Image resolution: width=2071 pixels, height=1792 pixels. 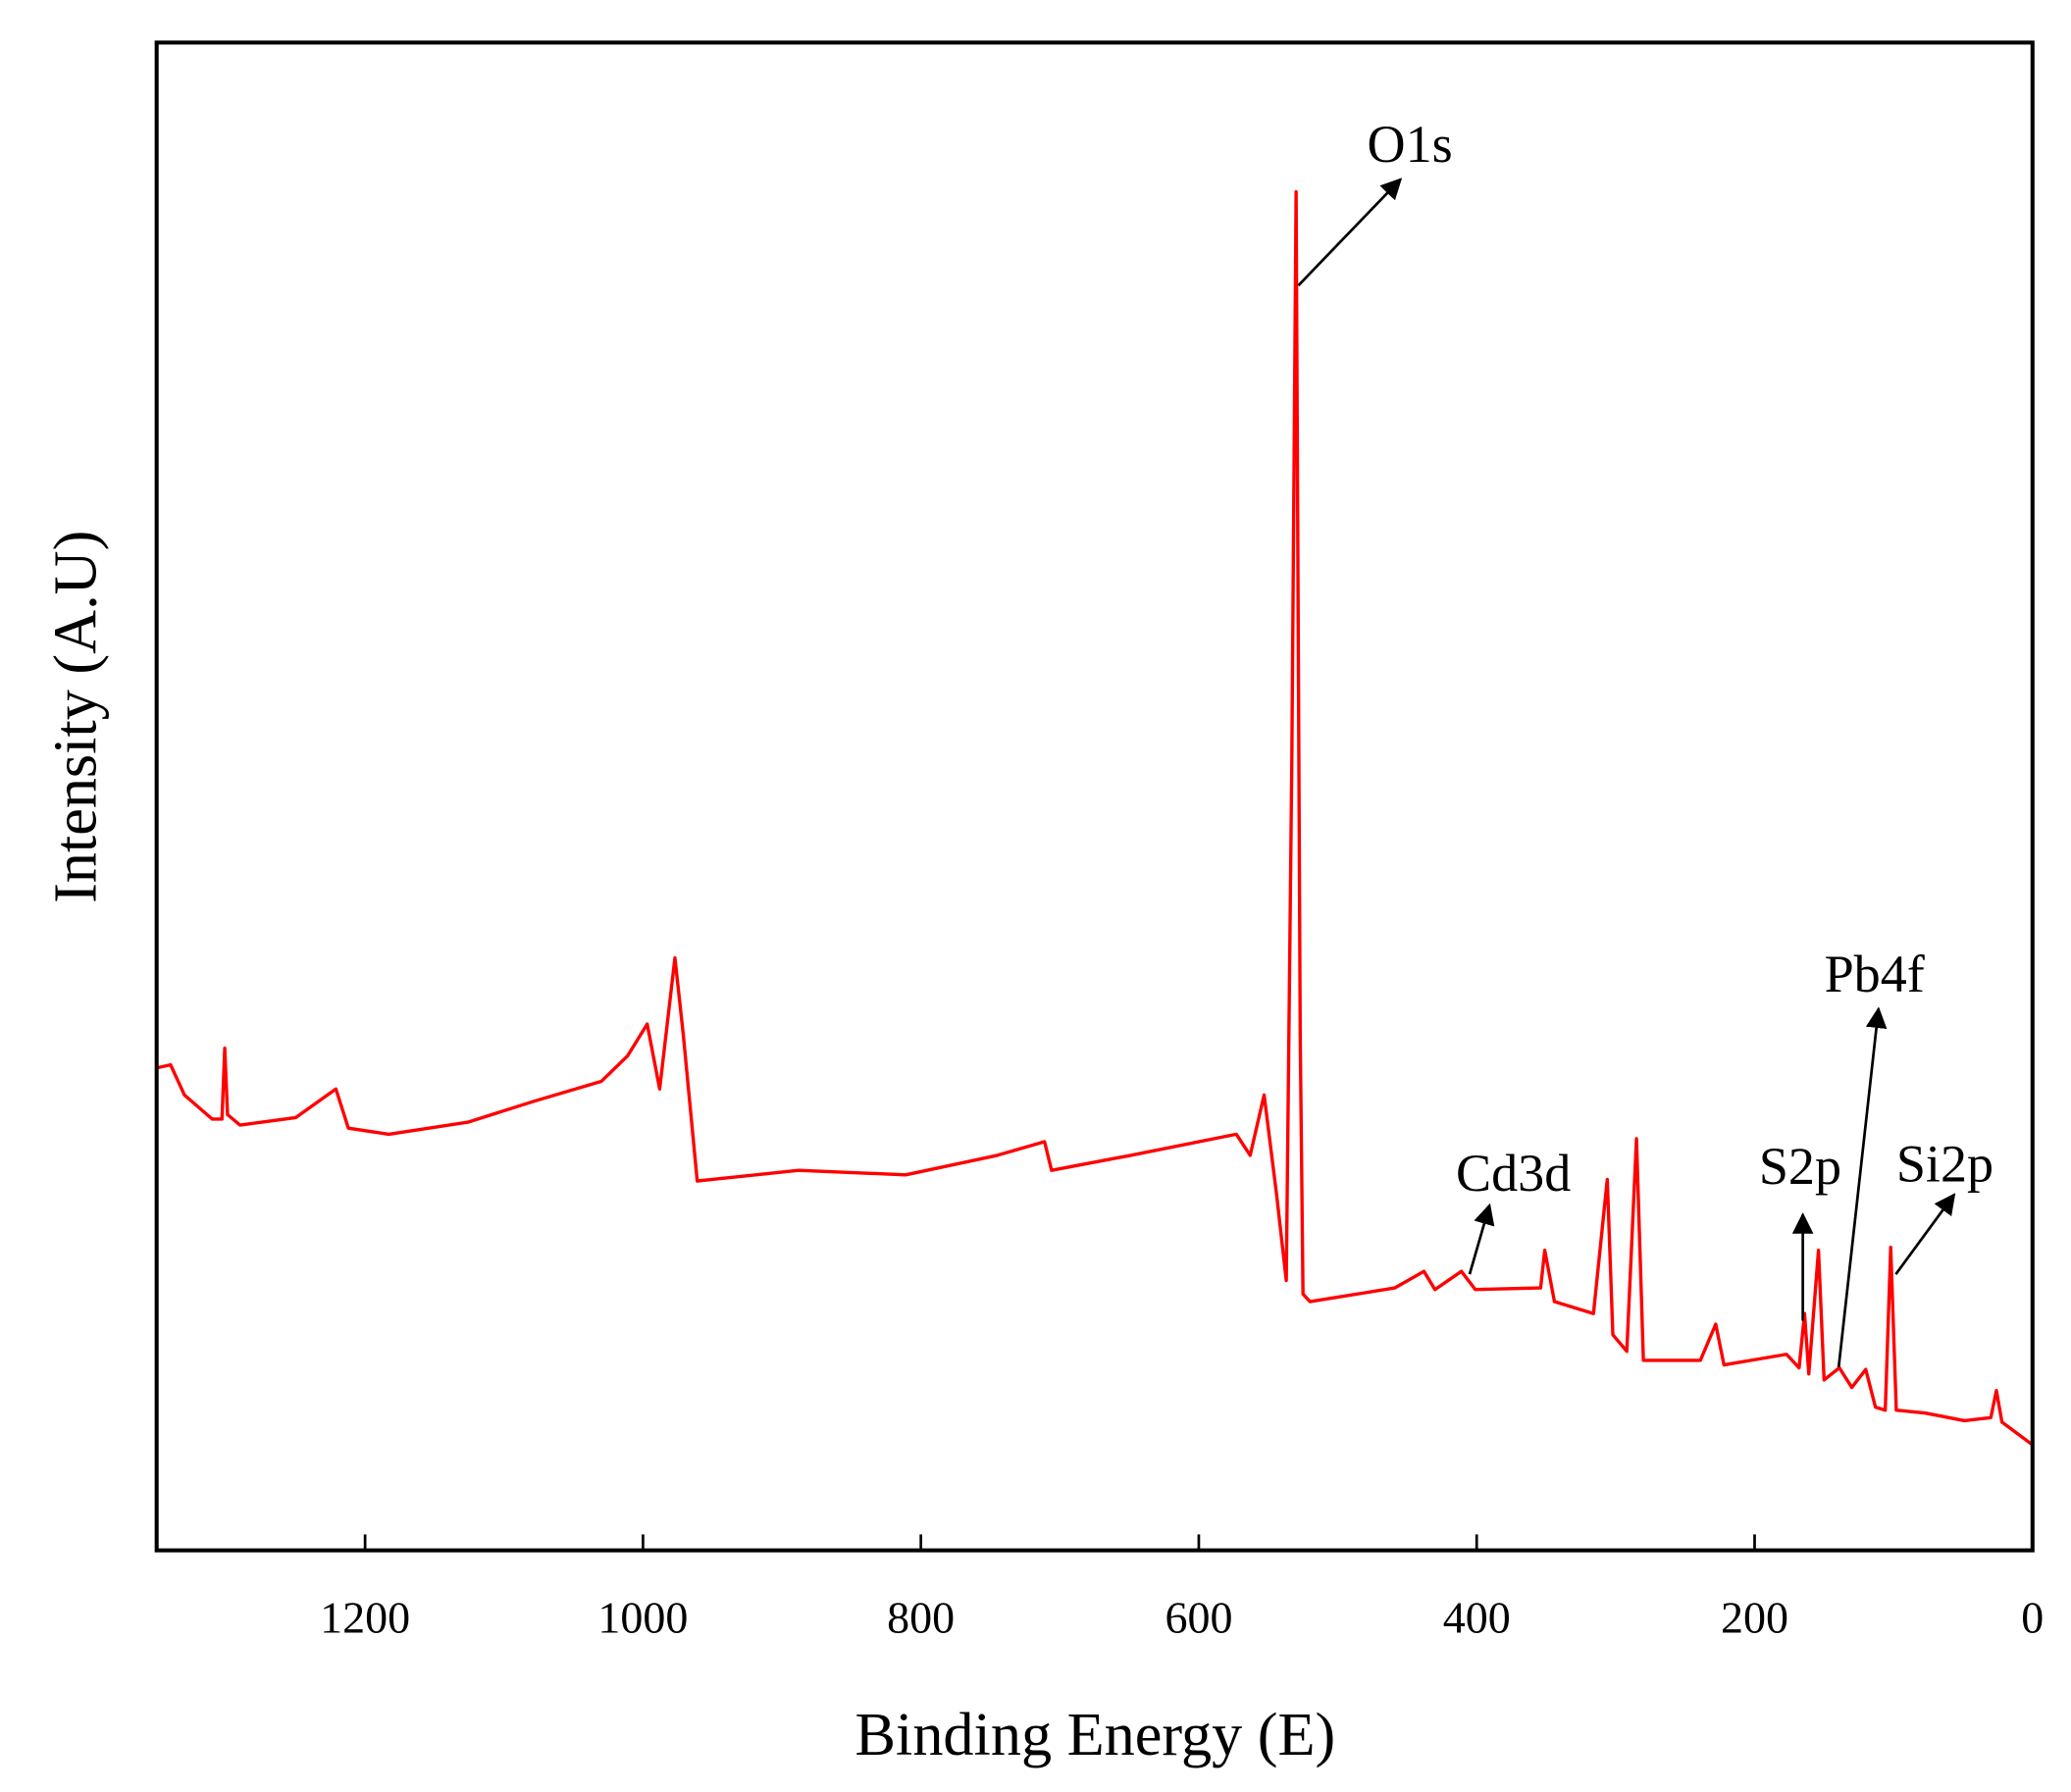 What do you see at coordinates (1945, 1163) in the screenshot?
I see `annotation-label: Si2p` at bounding box center [1945, 1163].